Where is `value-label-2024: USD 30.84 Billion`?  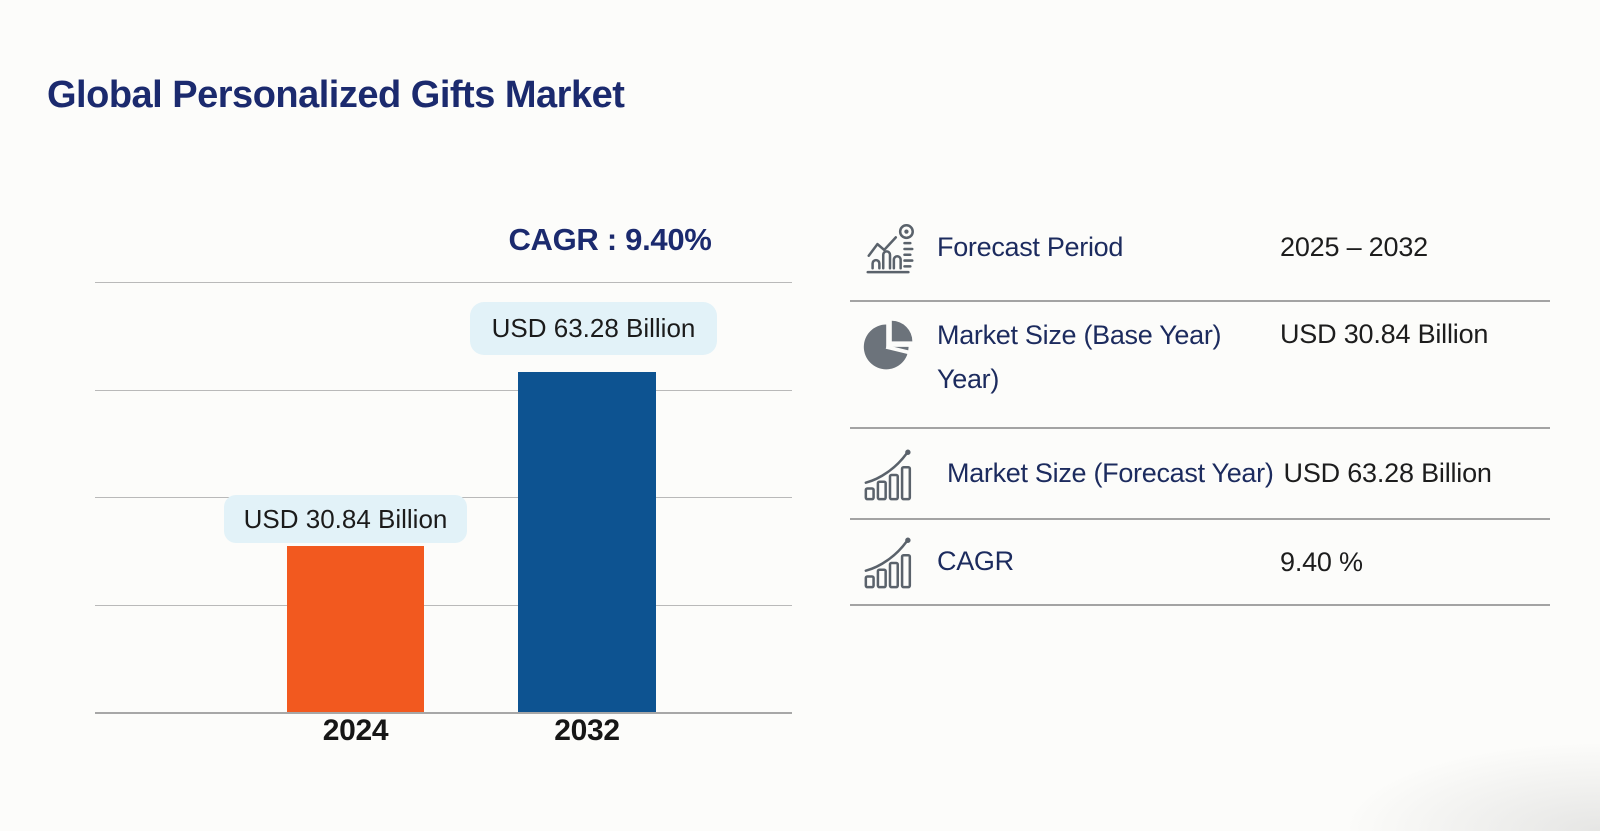 value-label-2024: USD 30.84 Billion is located at coordinates (345, 506).